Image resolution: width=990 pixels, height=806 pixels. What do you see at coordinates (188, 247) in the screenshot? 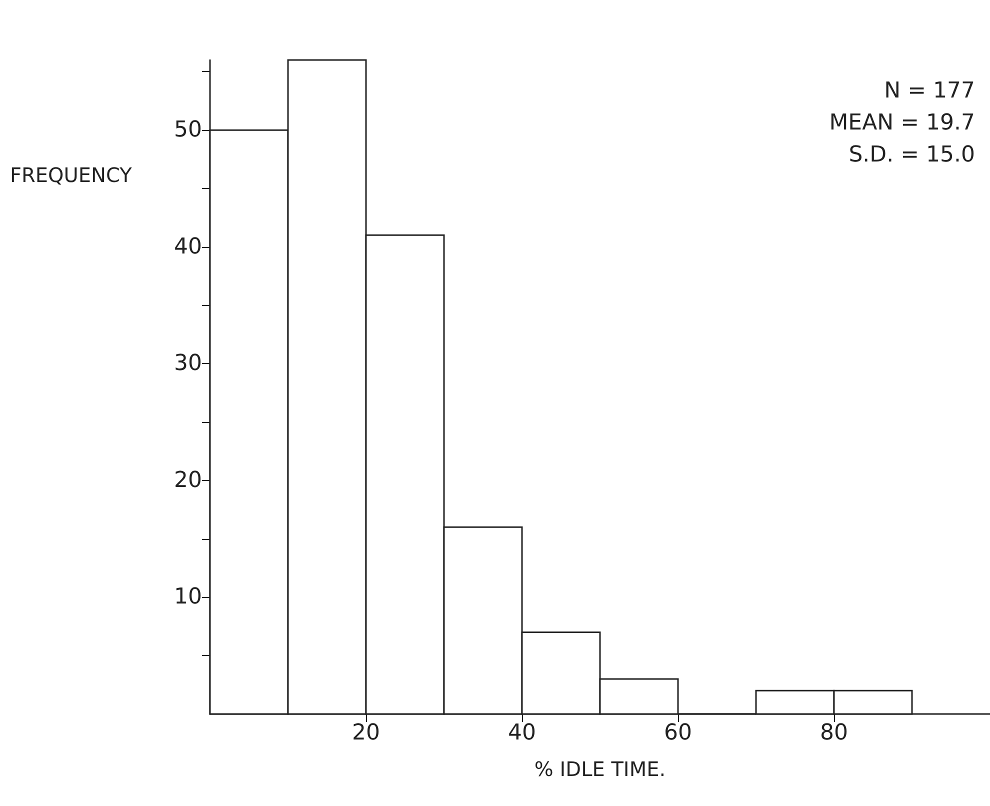
I see `y-tick-label: 40` at bounding box center [188, 247].